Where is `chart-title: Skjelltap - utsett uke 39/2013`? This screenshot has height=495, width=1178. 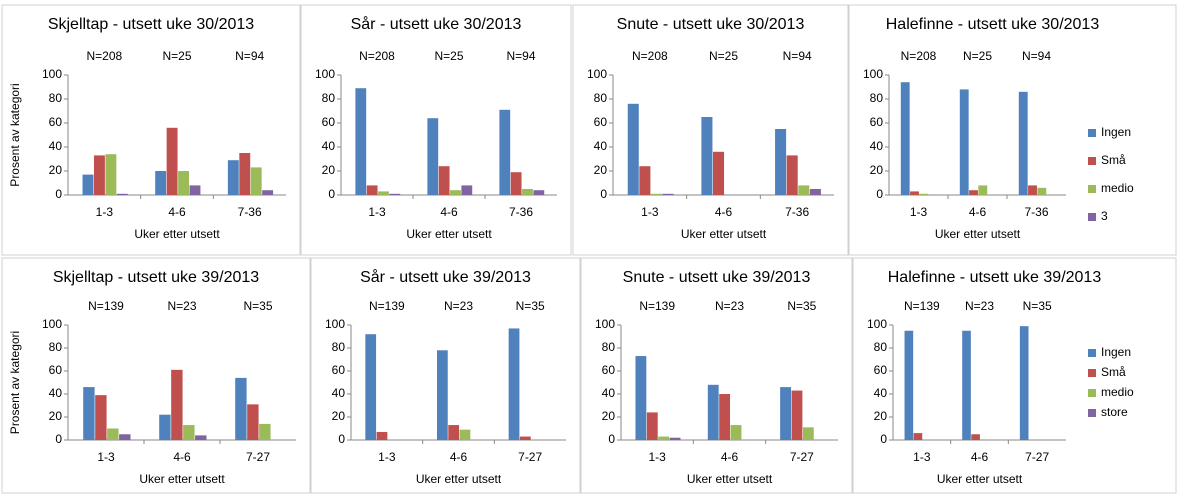 chart-title: Skjelltap - utsett uke 39/2013 is located at coordinates (156, 277).